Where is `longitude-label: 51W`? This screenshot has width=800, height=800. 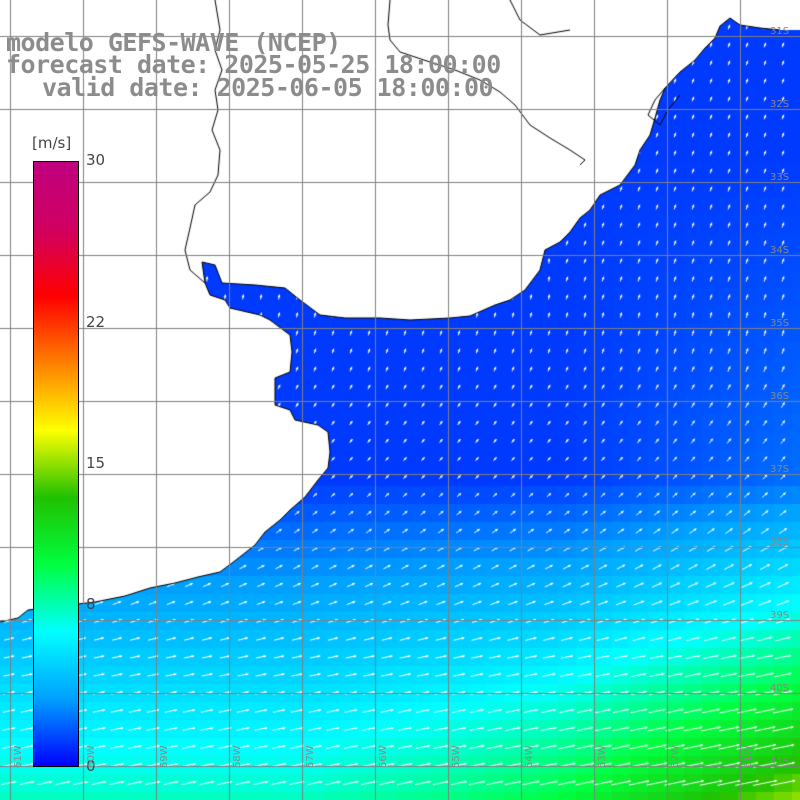
longitude-label: 51W is located at coordinates (748, 756).